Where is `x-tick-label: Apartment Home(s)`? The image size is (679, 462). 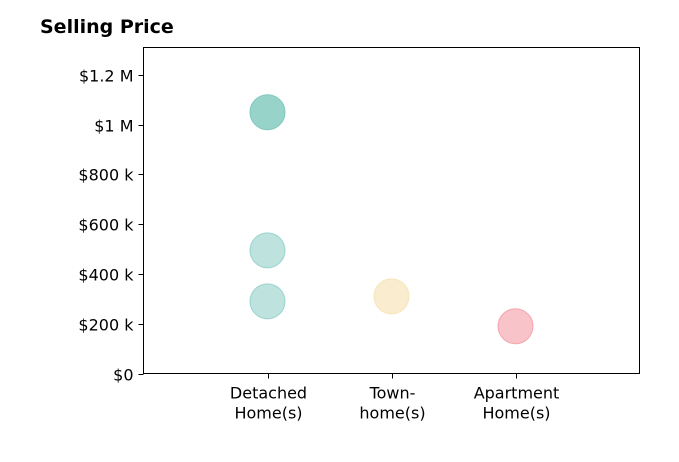
x-tick-label: Apartment Home(s) is located at coordinates (517, 403).